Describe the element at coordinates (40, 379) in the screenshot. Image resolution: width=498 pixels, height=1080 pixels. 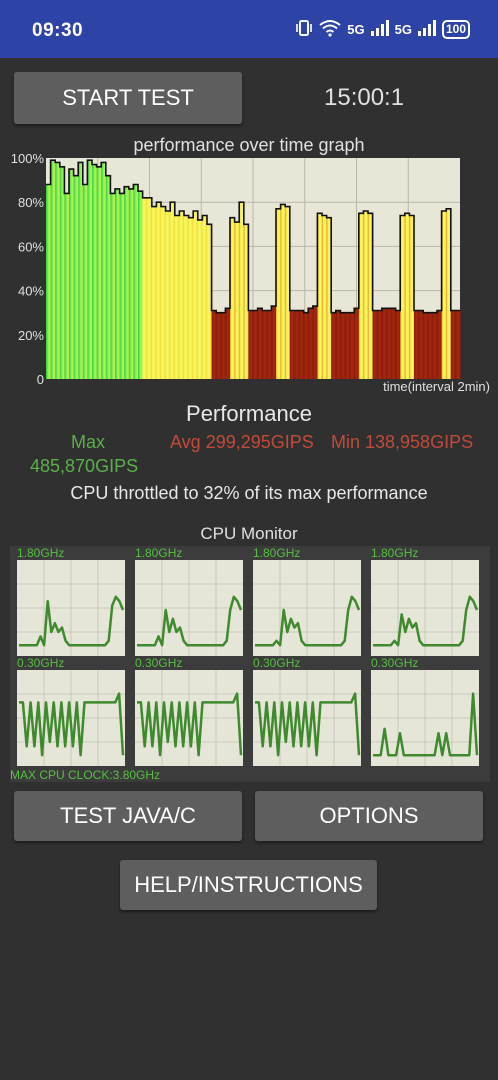
I see `y-tick-label: 0` at that location.